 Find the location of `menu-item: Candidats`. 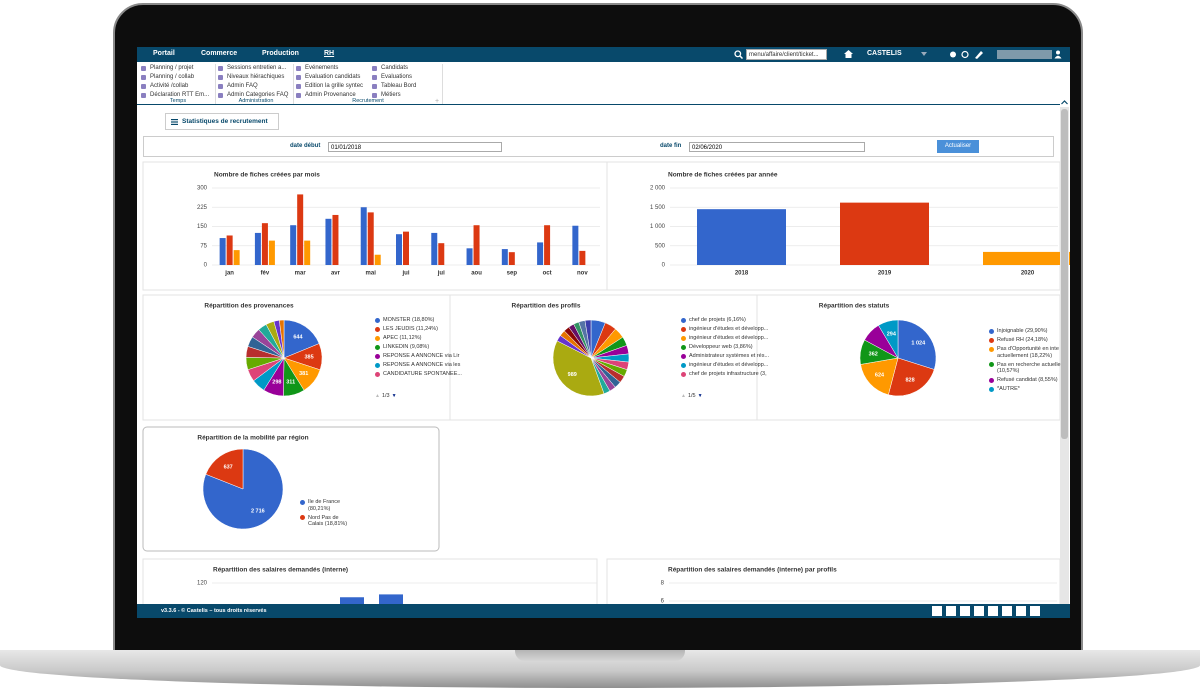

menu-item: Candidats is located at coordinates (395, 68).